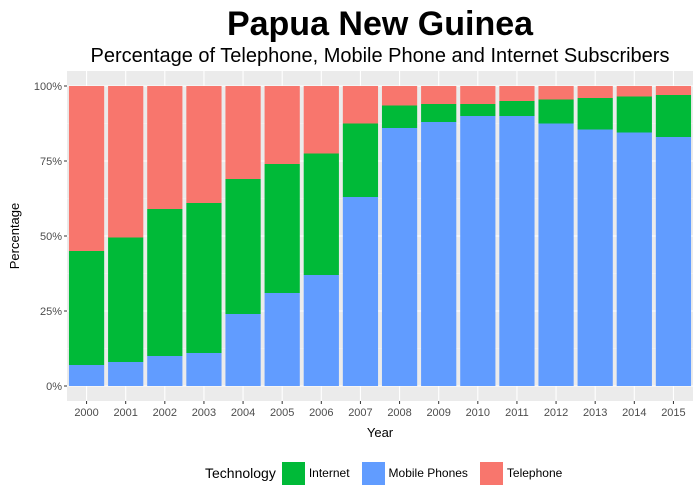  Describe the element at coordinates (360, 160) in the screenshot. I see `bar-internet-2007` at that location.